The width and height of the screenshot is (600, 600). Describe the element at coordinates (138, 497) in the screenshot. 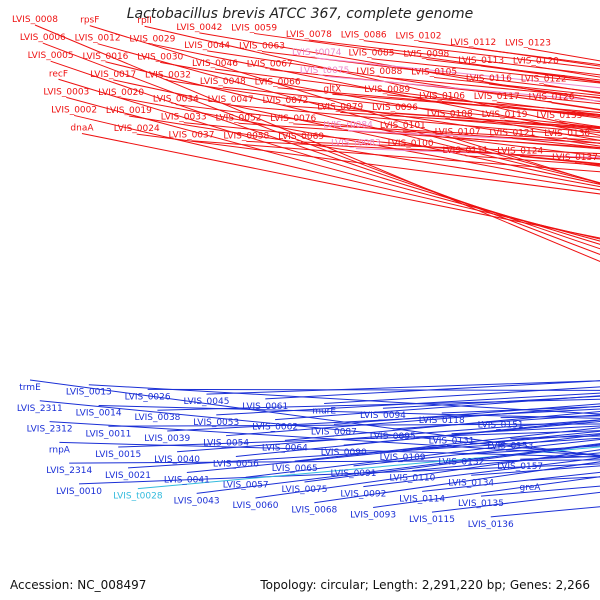

I see `gene-label: LVIS_t0028` at that location.